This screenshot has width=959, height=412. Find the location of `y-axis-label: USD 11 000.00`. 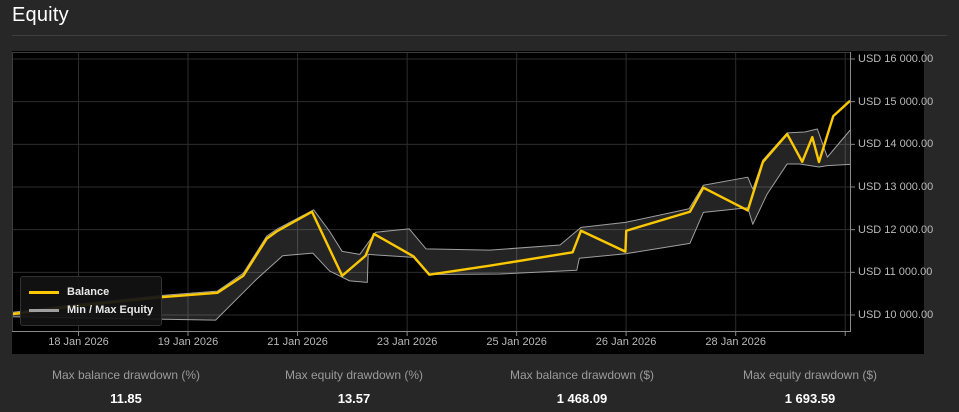

y-axis-label: USD 11 000.00 is located at coordinates (895, 272).